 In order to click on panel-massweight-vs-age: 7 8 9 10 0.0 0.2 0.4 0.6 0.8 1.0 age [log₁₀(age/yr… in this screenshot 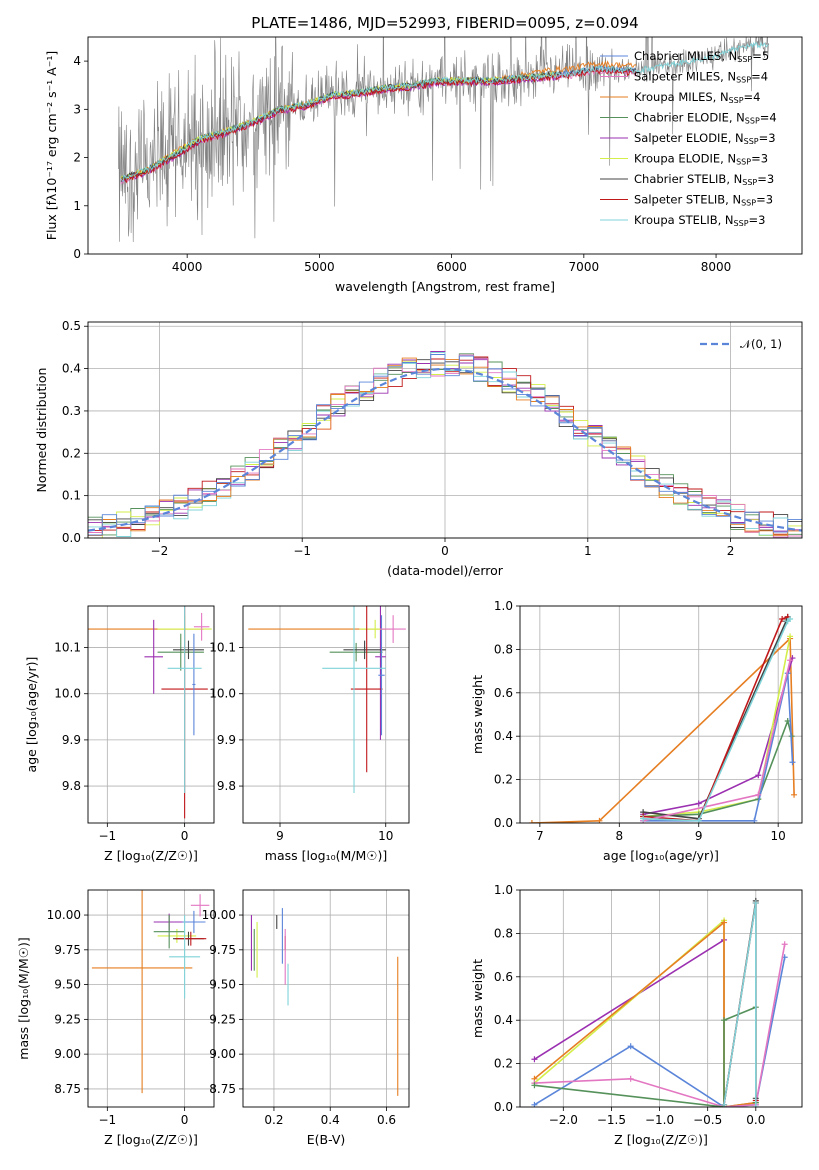, I will do `click(636, 731)`.